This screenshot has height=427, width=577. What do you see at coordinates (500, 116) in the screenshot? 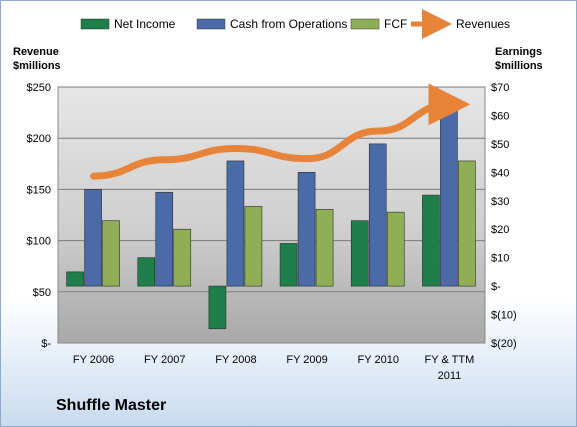
I see `right-axis-tick-label: $60` at bounding box center [500, 116].